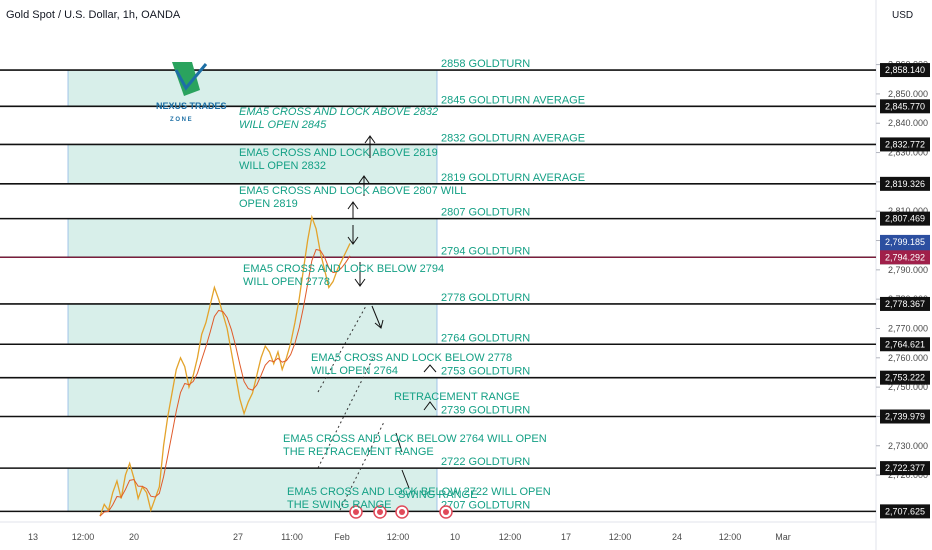  What do you see at coordinates (358, 452) in the screenshot?
I see `annotation-text: THE RETRACEMENT RANGE` at bounding box center [358, 452].